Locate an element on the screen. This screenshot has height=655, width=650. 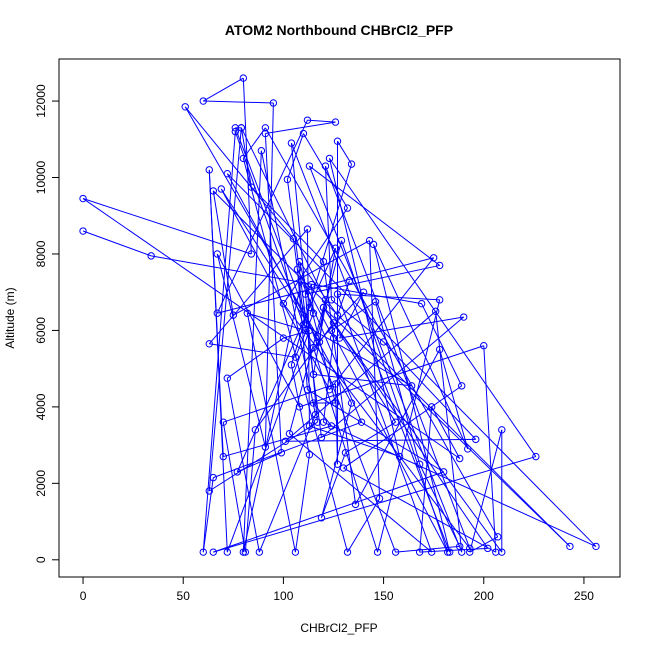
y-tick-label: 0 is located at coordinates (41, 559).